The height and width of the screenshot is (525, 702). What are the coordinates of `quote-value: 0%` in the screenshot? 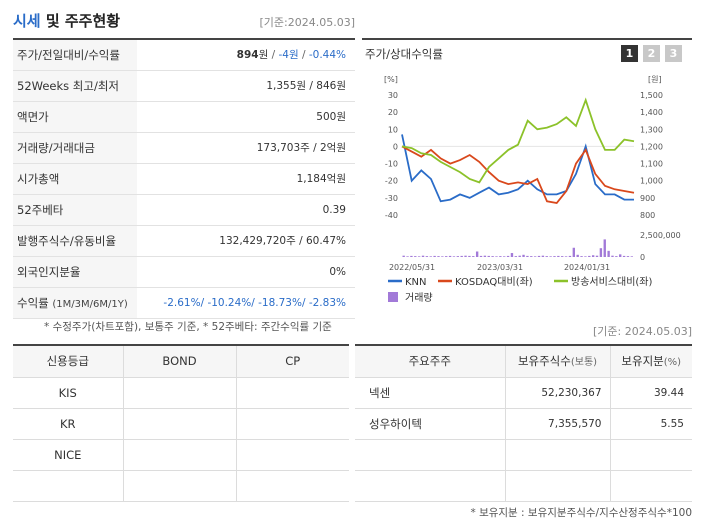 It's located at (337, 272).